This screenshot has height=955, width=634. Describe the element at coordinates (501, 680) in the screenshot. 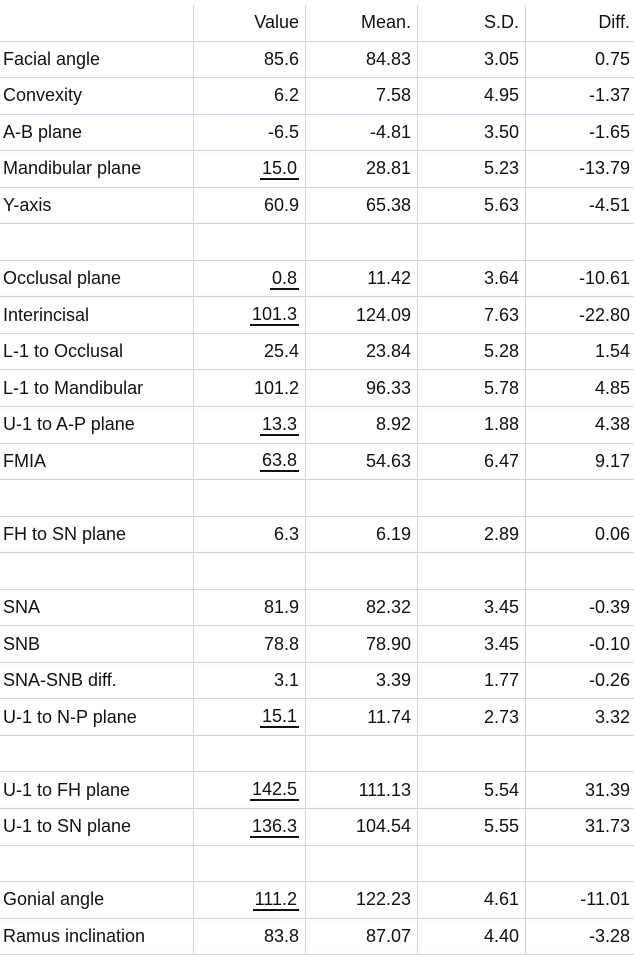

I see `row-sd: 1.77` at that location.